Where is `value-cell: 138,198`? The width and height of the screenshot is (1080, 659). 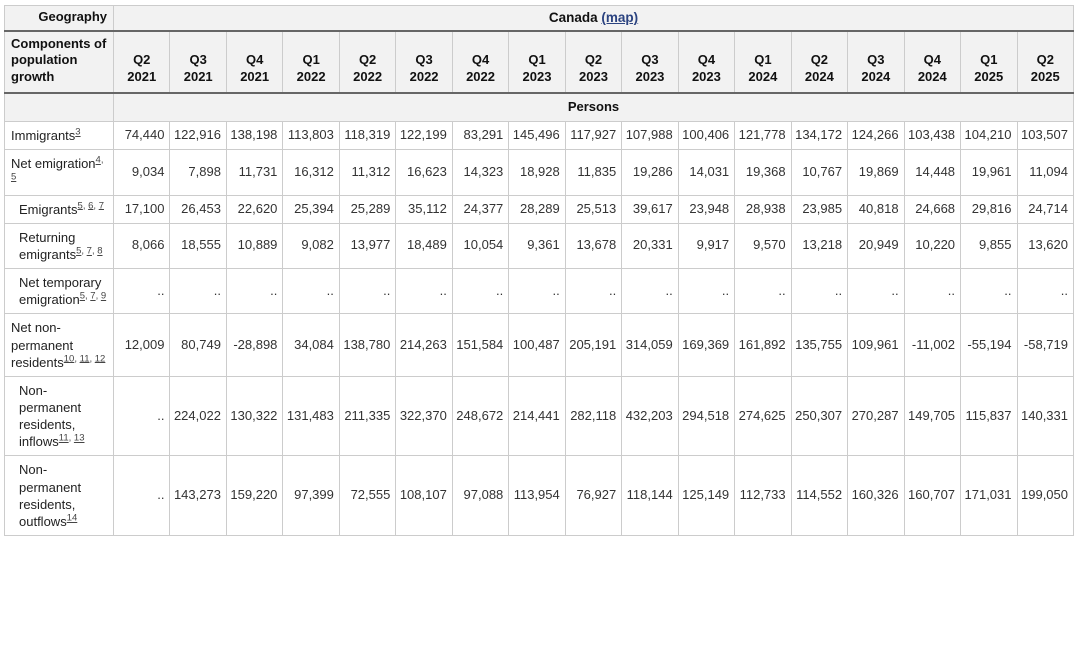
value-cell: 138,198 is located at coordinates (254, 136).